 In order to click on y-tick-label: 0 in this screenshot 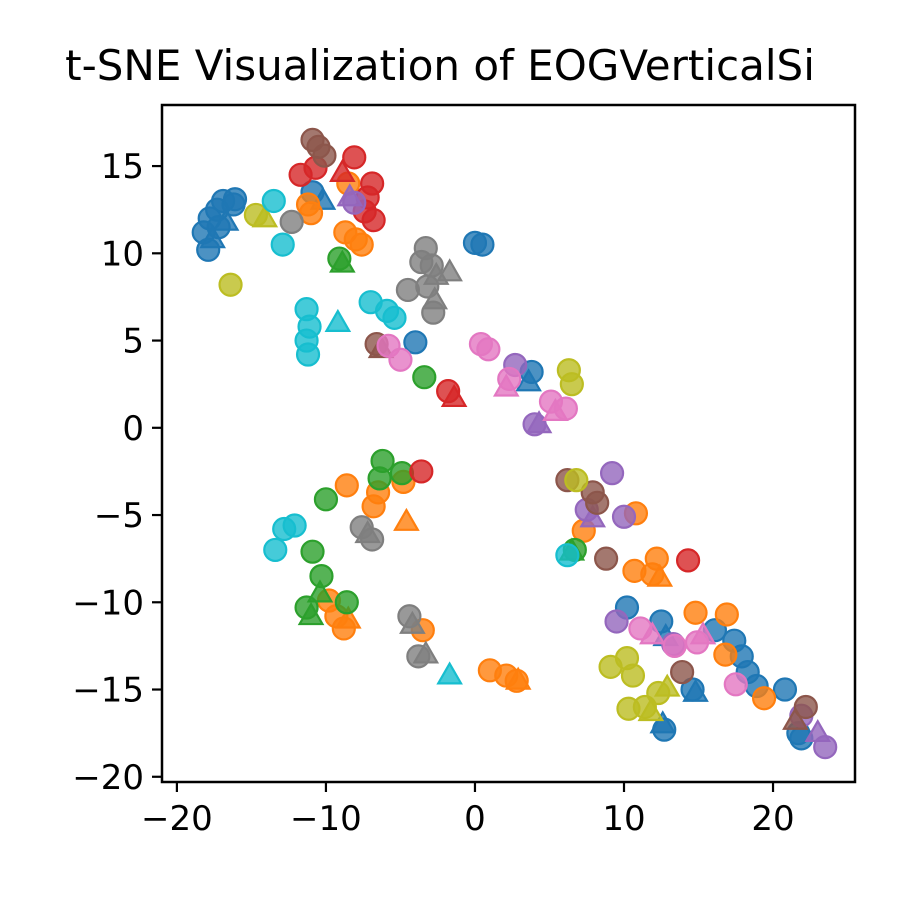, I will do `click(133, 429)`.